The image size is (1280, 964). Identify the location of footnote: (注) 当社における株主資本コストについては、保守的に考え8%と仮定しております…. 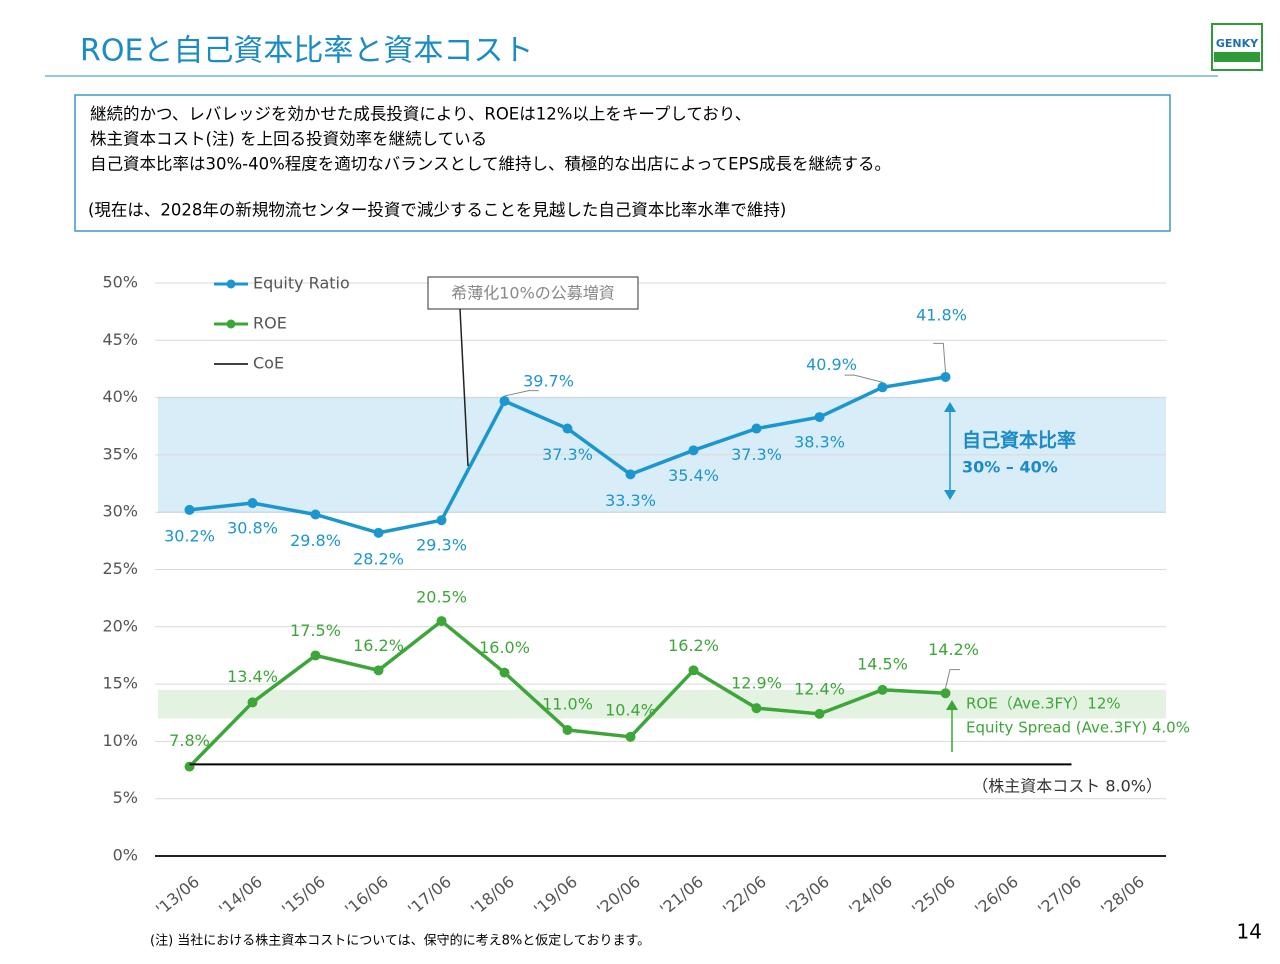
(400, 941).